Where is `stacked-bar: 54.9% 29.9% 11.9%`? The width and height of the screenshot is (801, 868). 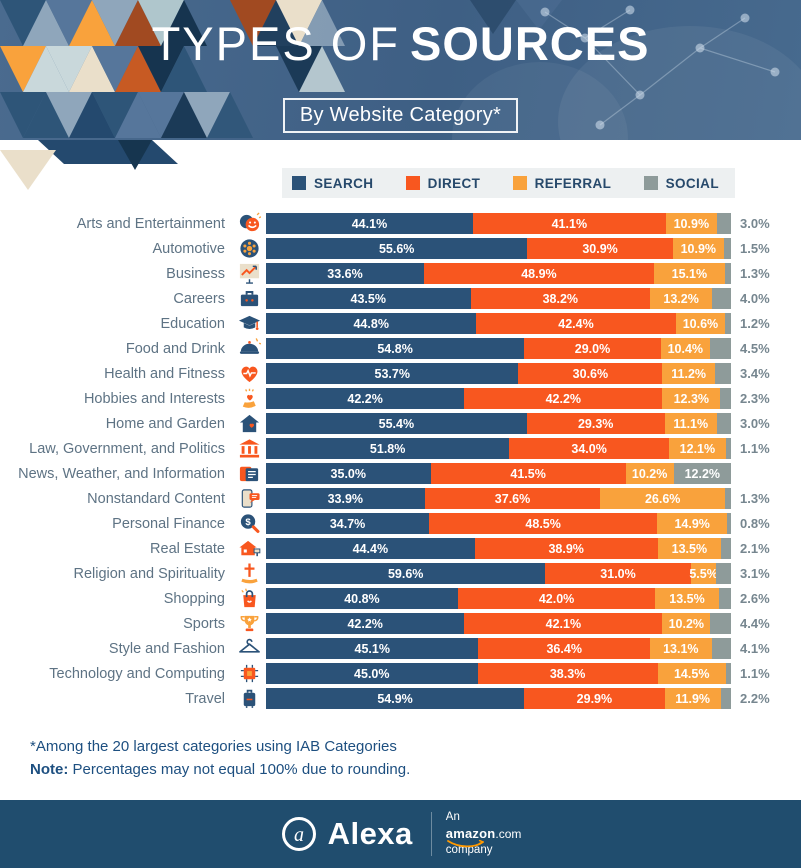 stacked-bar: 54.9% 29.9% 11.9% is located at coordinates (498, 698).